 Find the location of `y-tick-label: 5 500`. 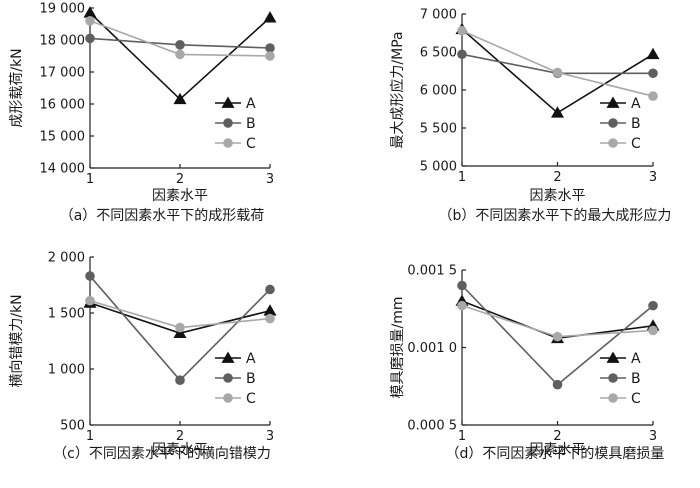

y-tick-label: 5 500 is located at coordinates (438, 129).